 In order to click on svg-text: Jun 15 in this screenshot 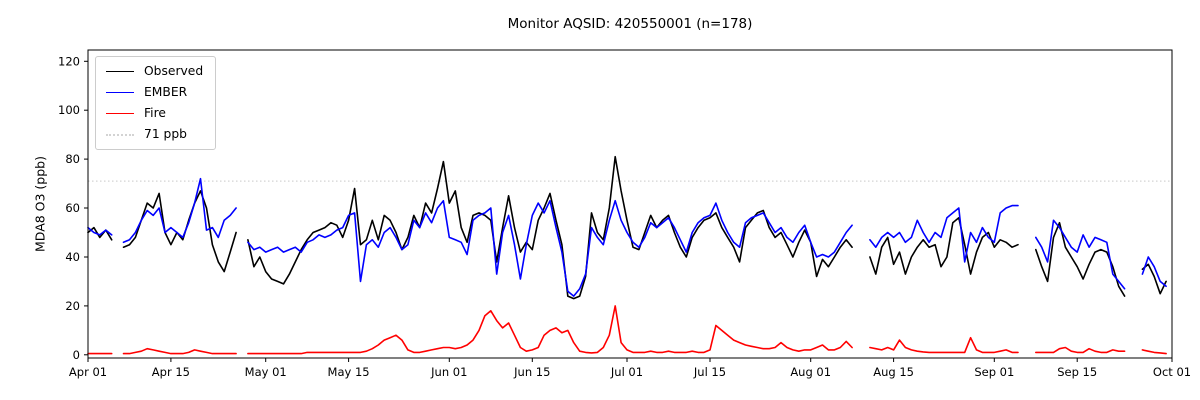, I will do `click(531, 372)`.